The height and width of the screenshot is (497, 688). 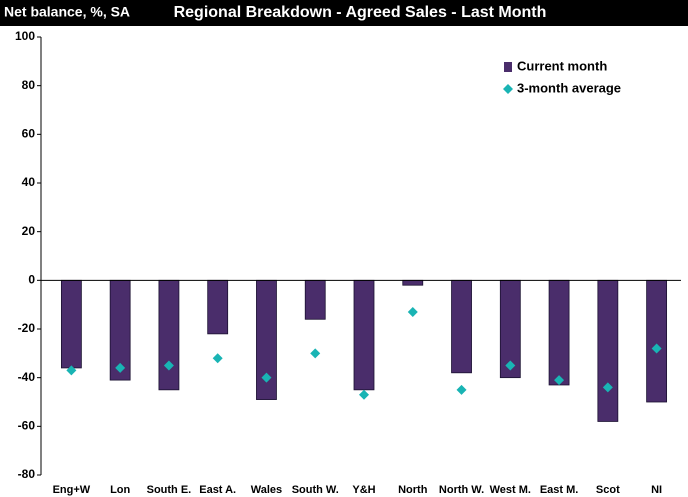 What do you see at coordinates (120, 490) in the screenshot?
I see `x-tick-label: Lon` at bounding box center [120, 490].